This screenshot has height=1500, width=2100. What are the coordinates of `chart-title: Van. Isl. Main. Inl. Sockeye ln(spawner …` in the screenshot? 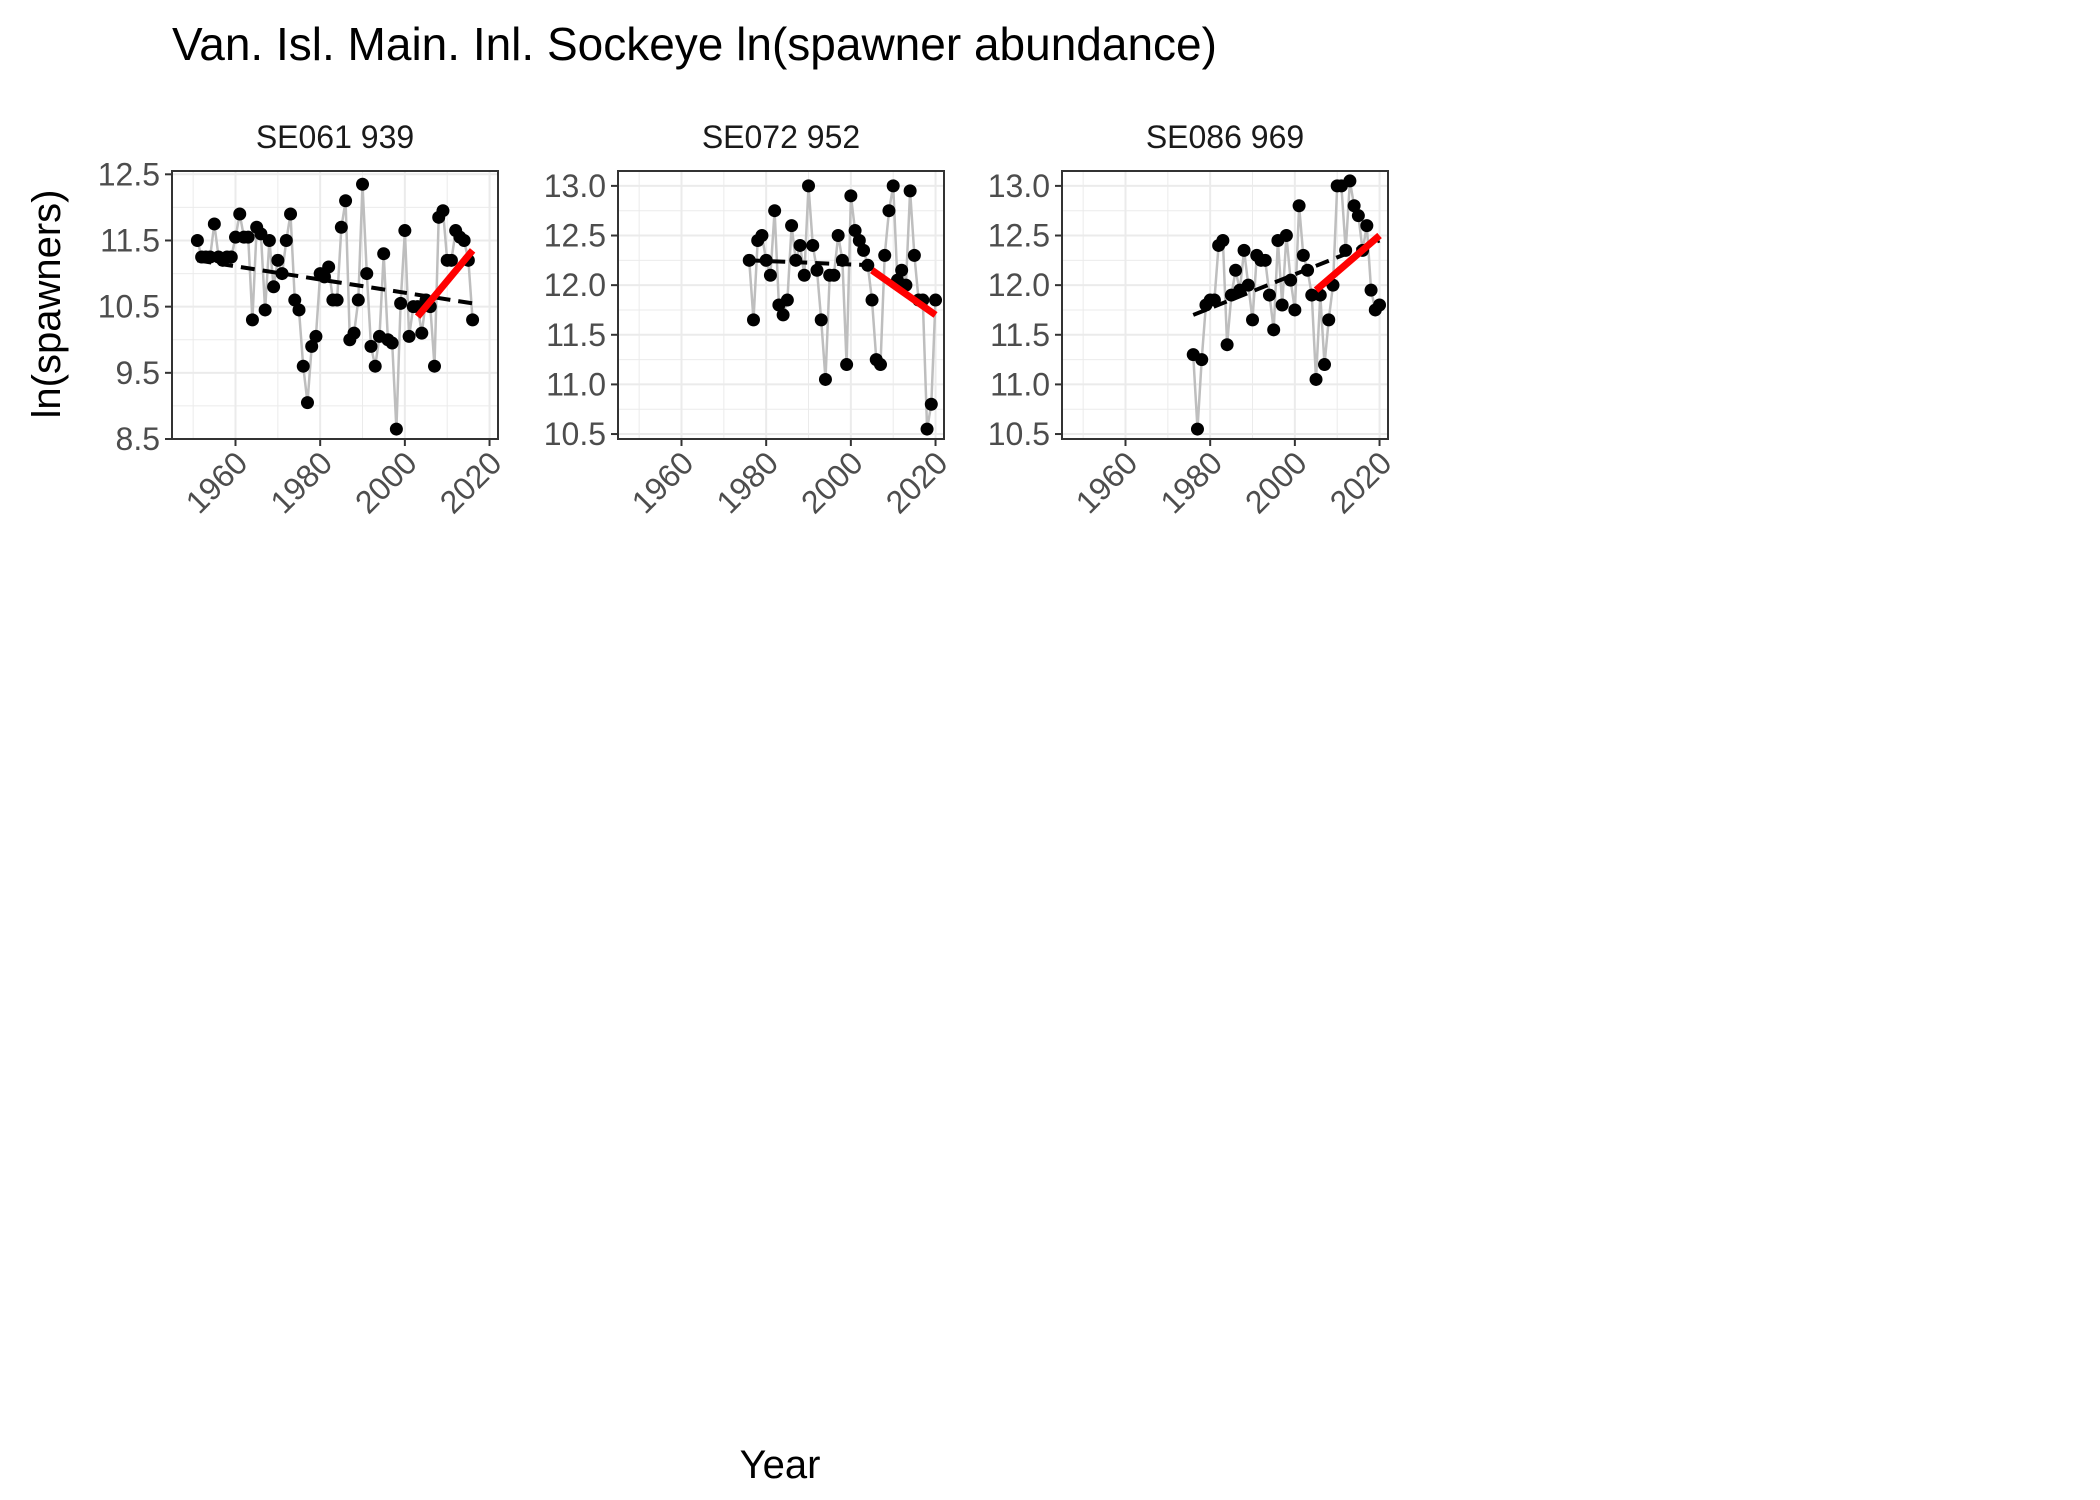 It's located at (694, 44).